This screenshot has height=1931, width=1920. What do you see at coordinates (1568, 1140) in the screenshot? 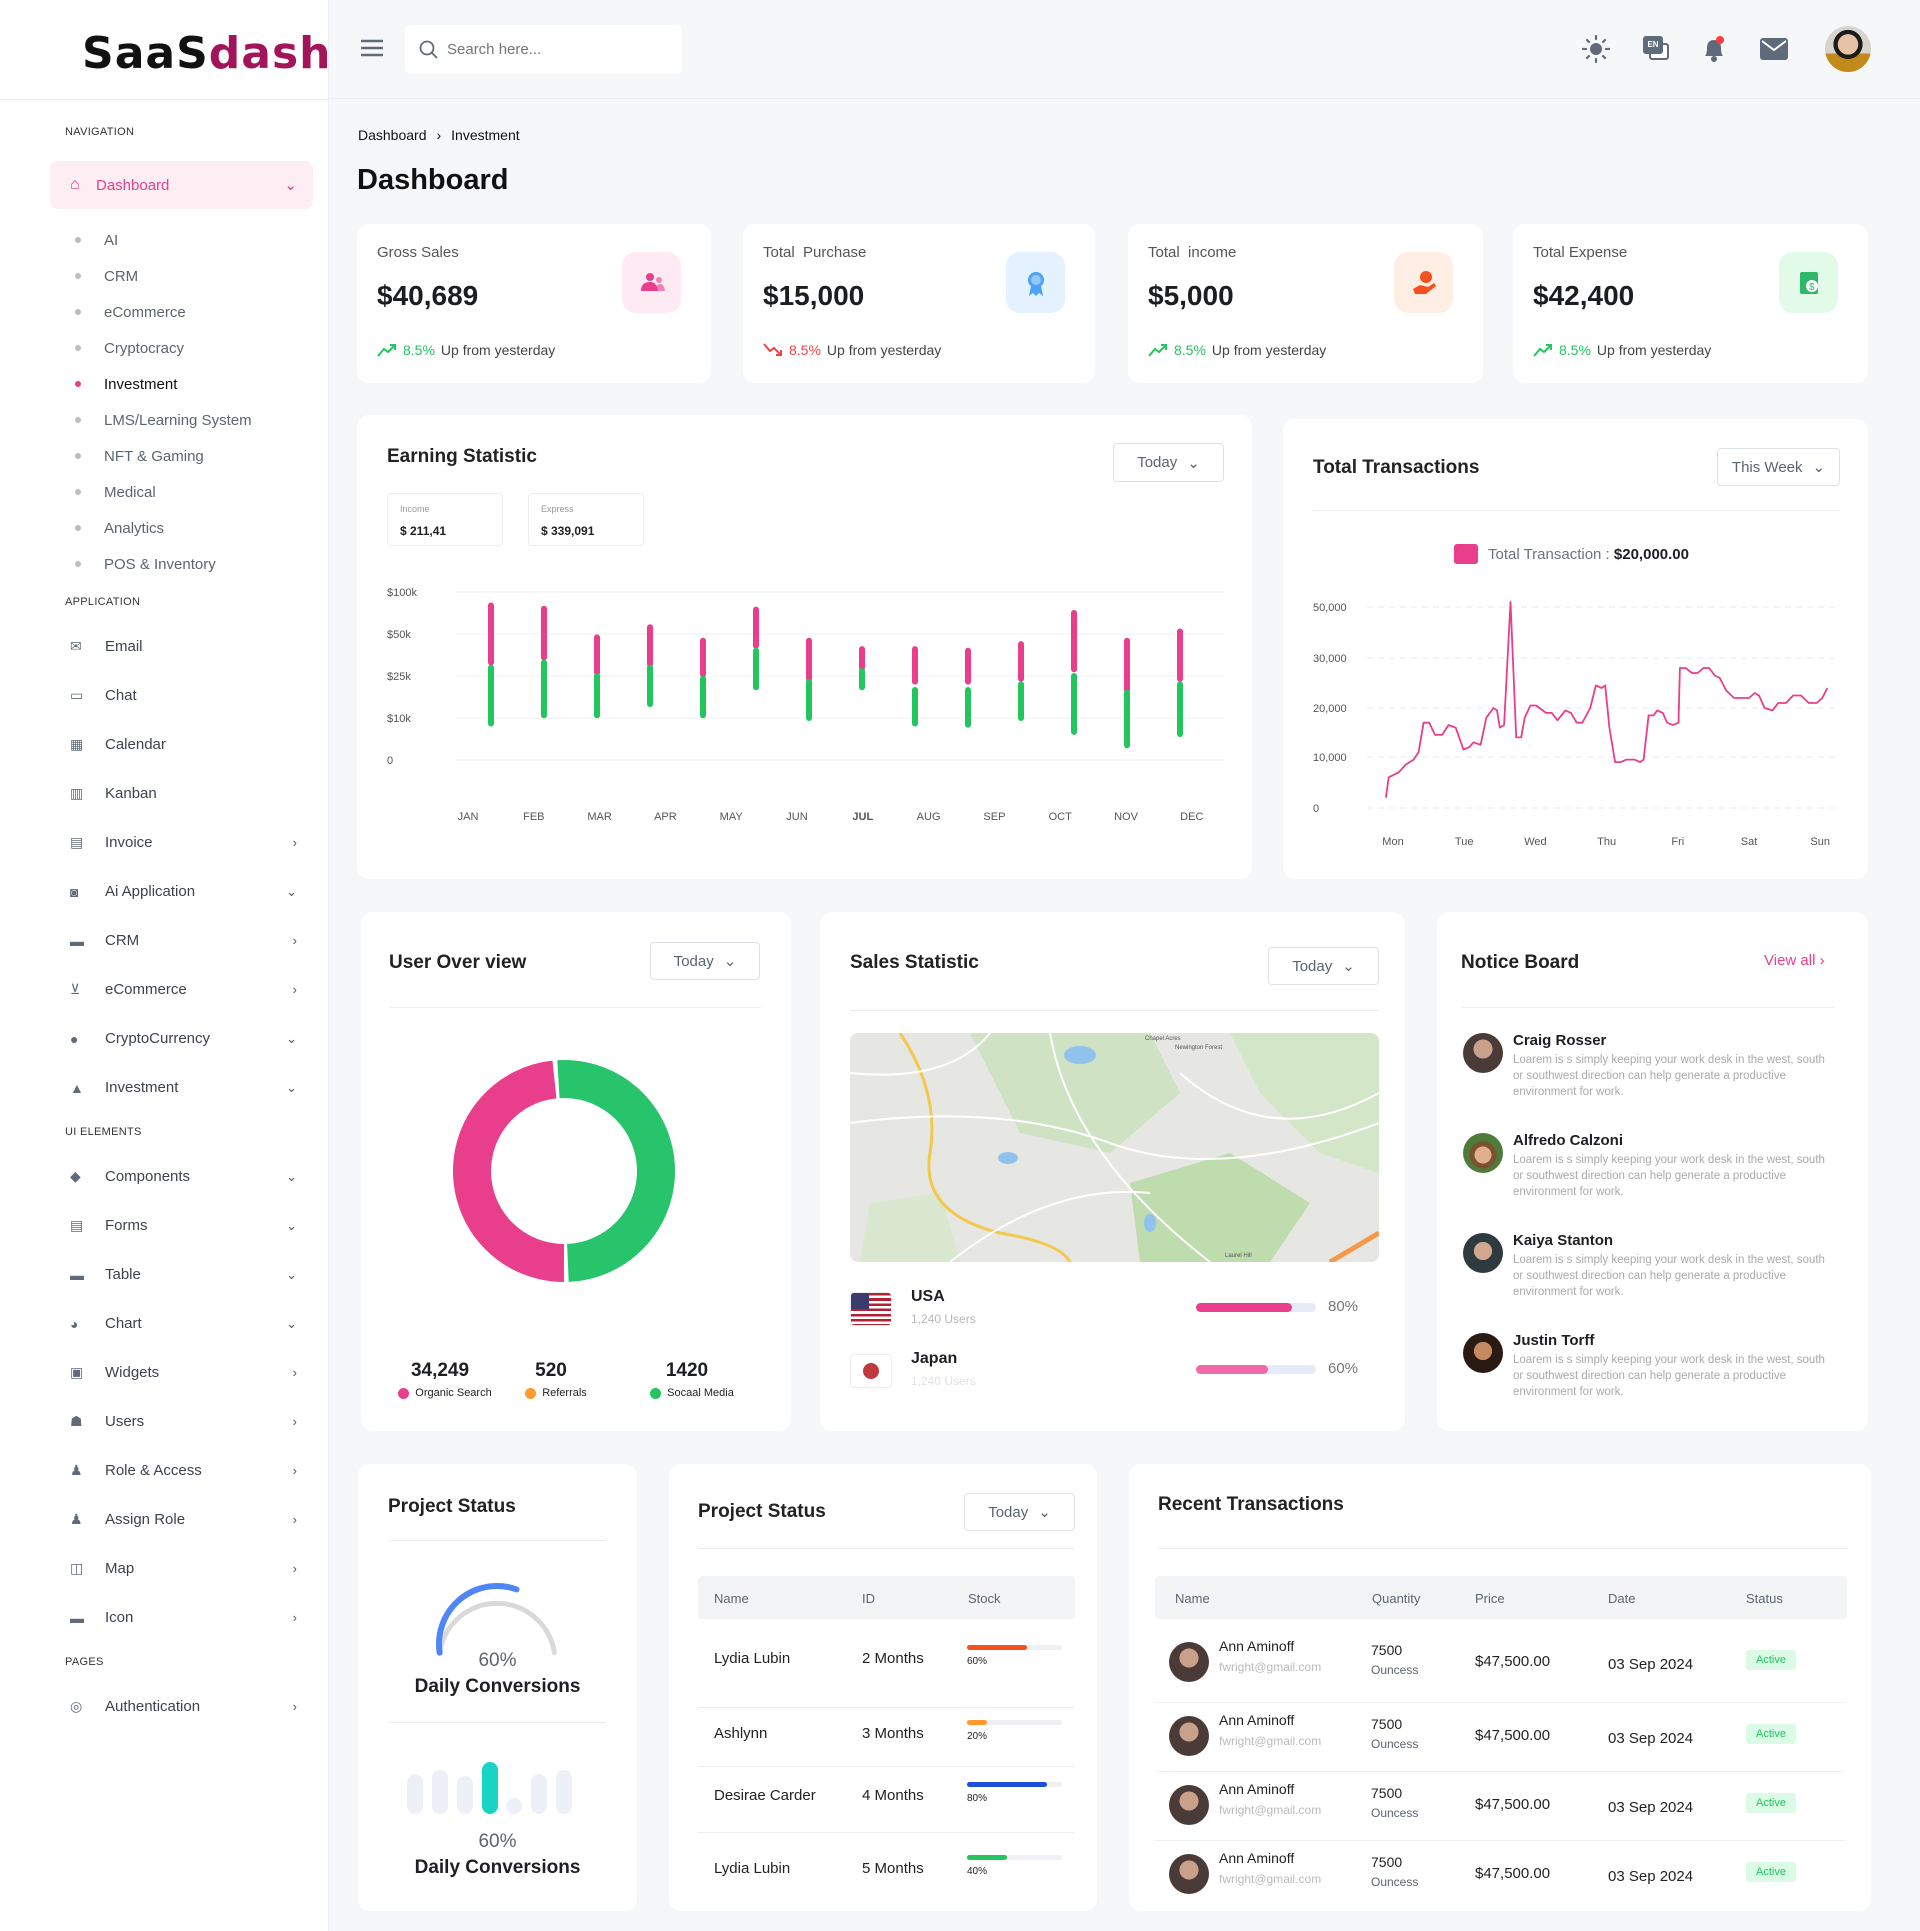
I see `notice-author: Alfredo Calzoni` at bounding box center [1568, 1140].